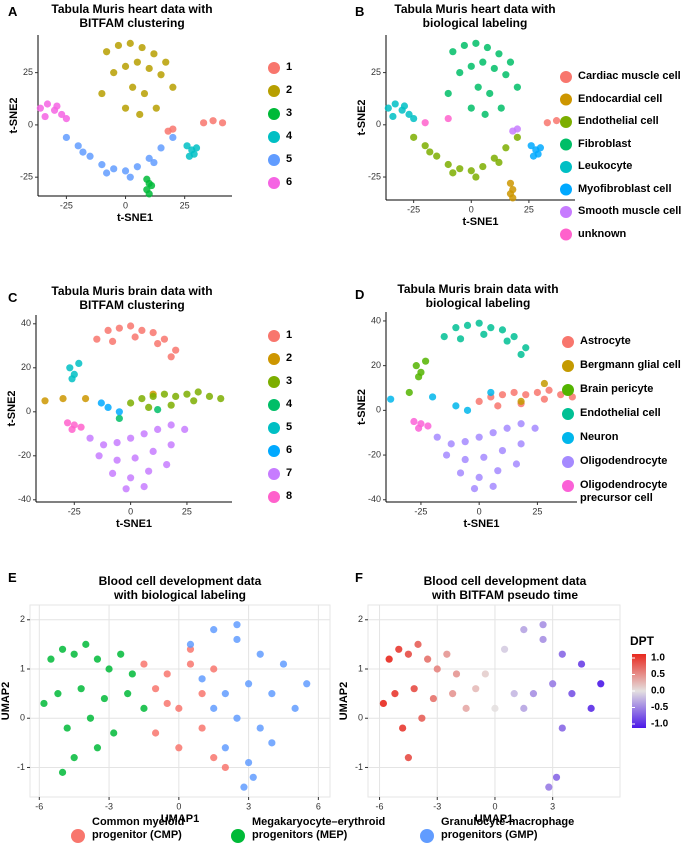  What do you see at coordinates (620, 98) in the screenshot?
I see `legend-label: Endocardial cell` at bounding box center [620, 98].